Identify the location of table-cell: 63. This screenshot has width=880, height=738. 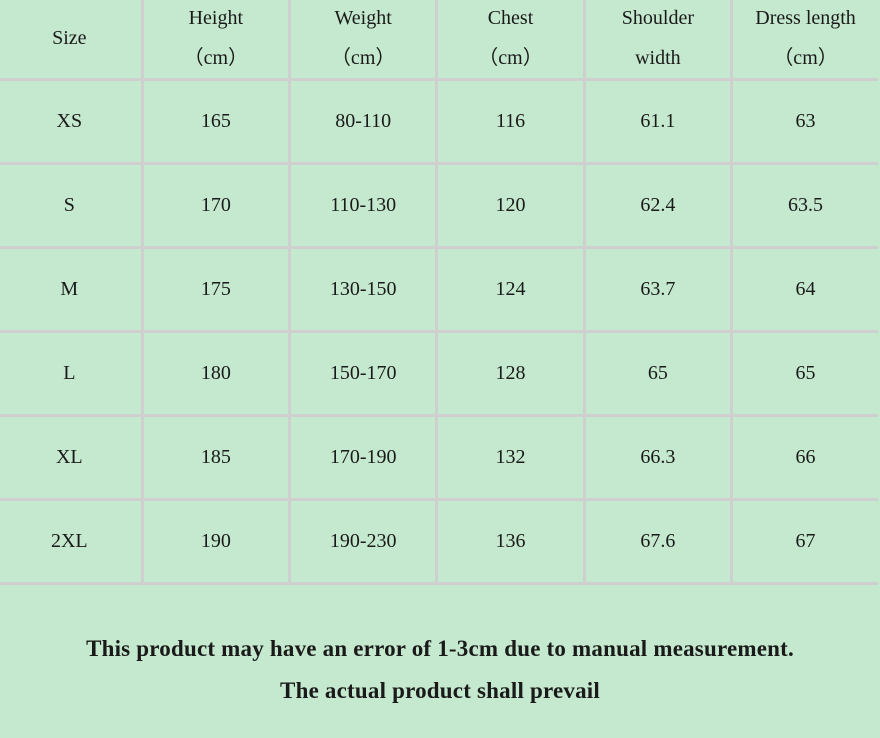
(804, 121).